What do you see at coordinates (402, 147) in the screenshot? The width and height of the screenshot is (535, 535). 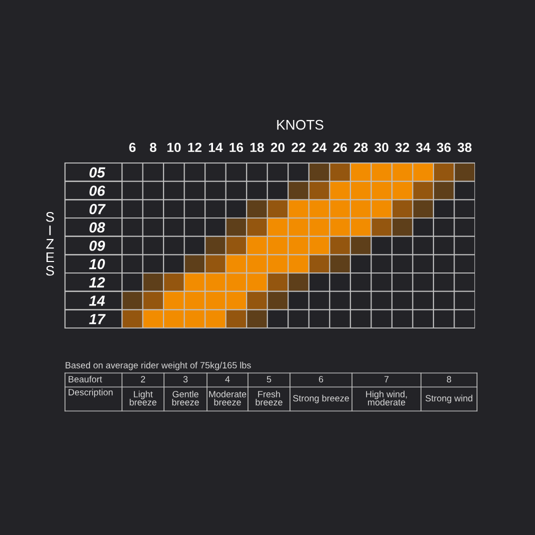 I see `x-tick-label: 32` at bounding box center [402, 147].